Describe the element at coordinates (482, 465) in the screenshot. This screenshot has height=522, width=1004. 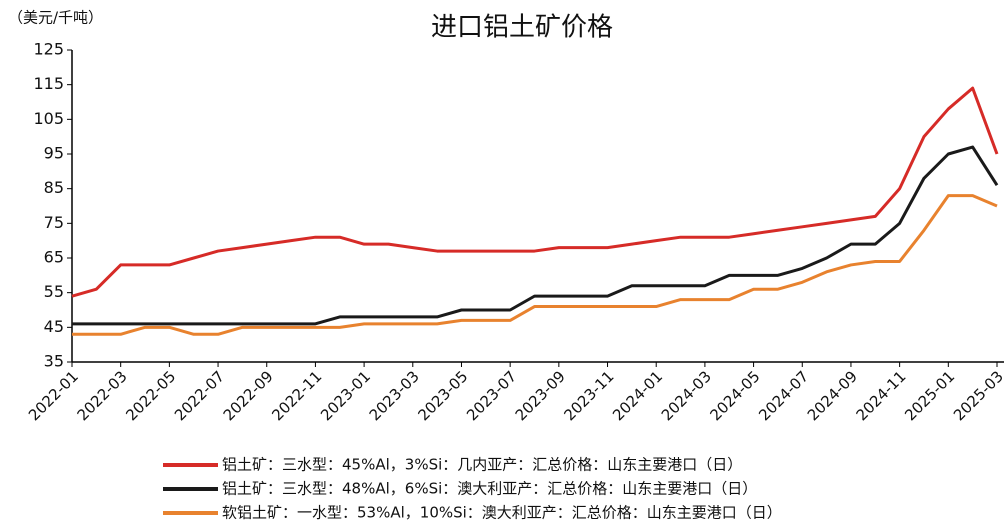
I see `legend-label: 铝土矿：三水型：45%Al，3%Si：几内亚产：汇总价格：山东主要港口（日）` at that location.